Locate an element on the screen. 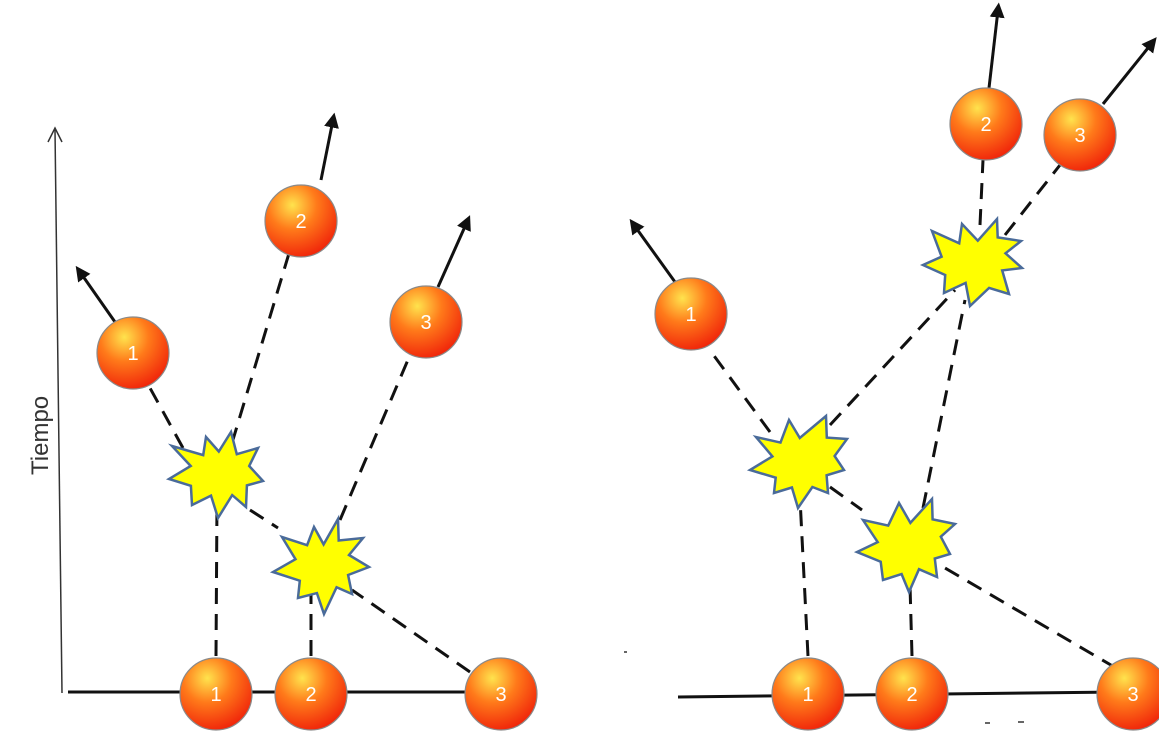 The width and height of the screenshot is (1159, 731). axis-label: Tiempo is located at coordinates (40, 435).